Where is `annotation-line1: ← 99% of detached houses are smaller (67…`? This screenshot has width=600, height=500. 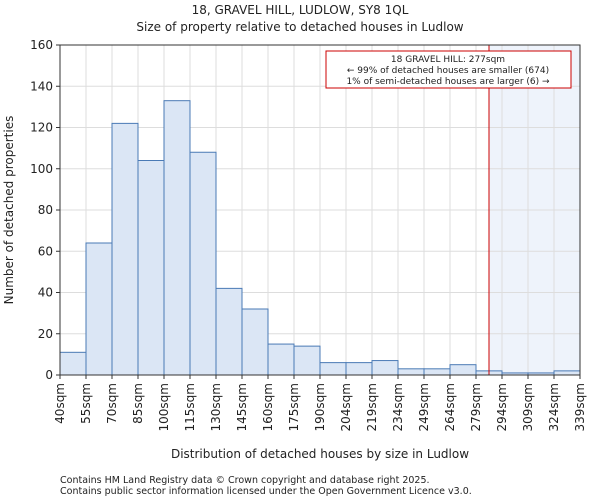 annotation-line1: ← 99% of detached houses are smaller (67… is located at coordinates (448, 71).